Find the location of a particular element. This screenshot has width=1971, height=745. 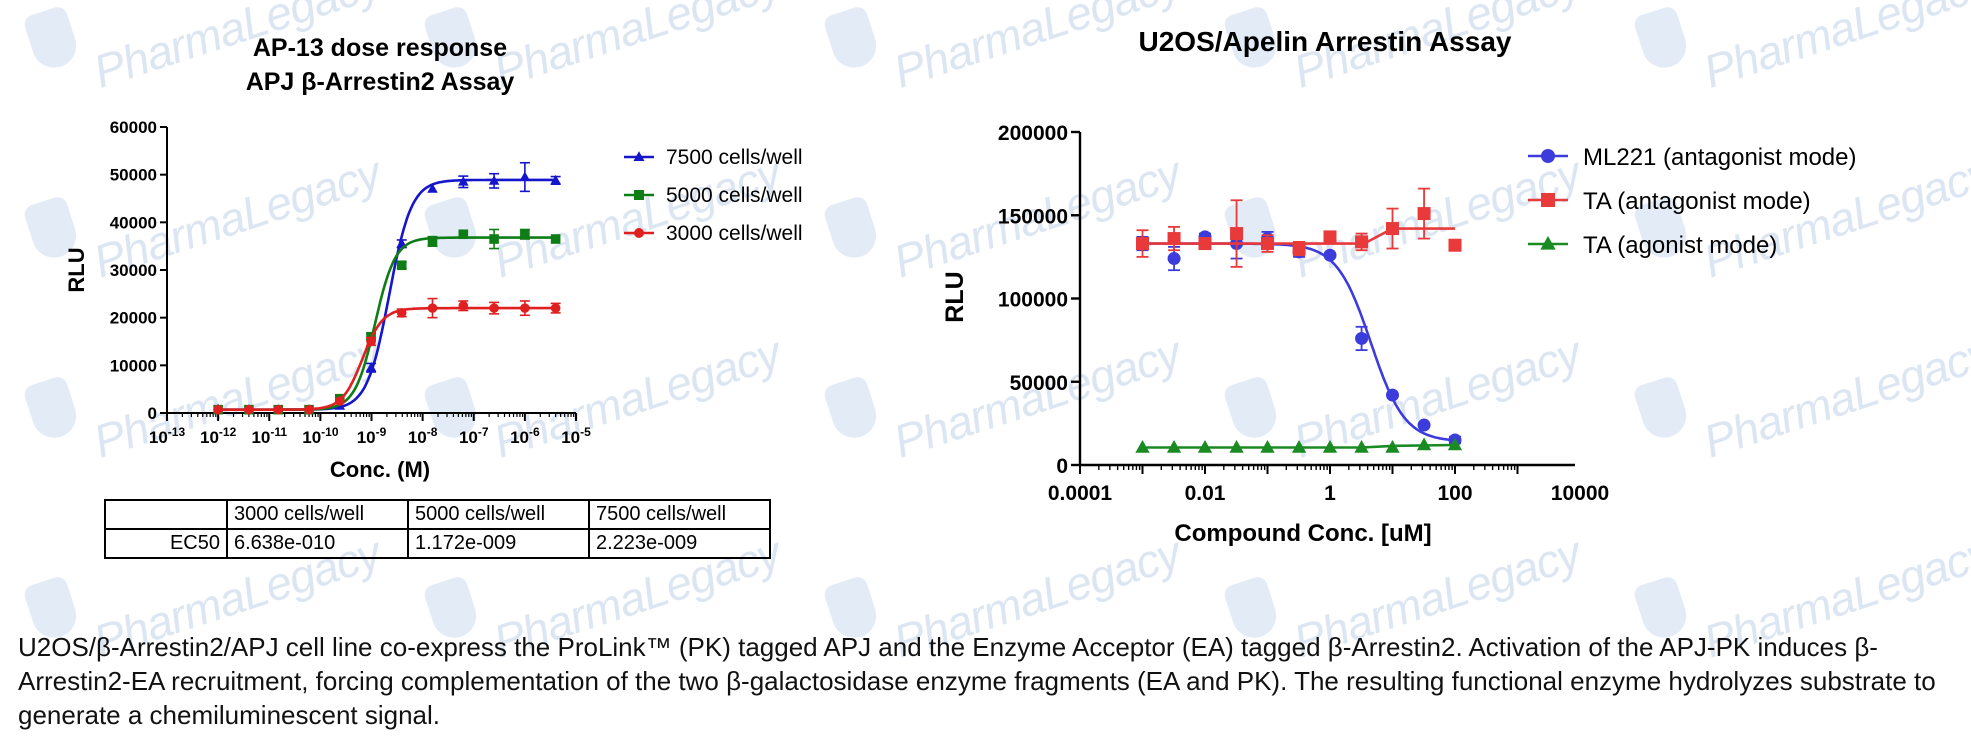

y-tick-label: 100000 is located at coordinates (1033, 300).